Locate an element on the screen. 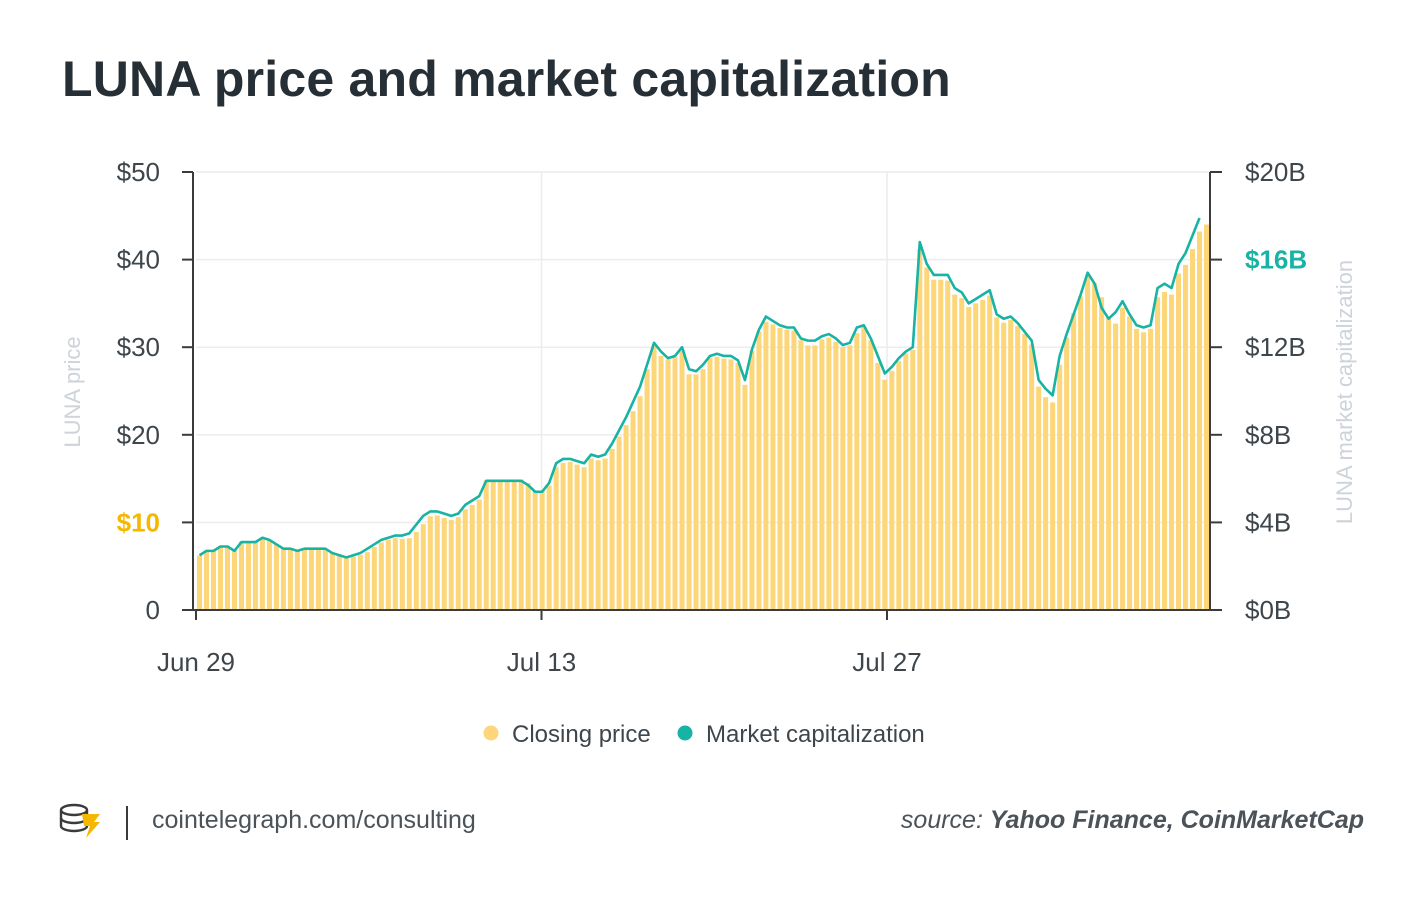 This screenshot has height=900, width=1424. right-axis-ticks: $0B $4B $8B $12B $16B $20B is located at coordinates (1258, 391).